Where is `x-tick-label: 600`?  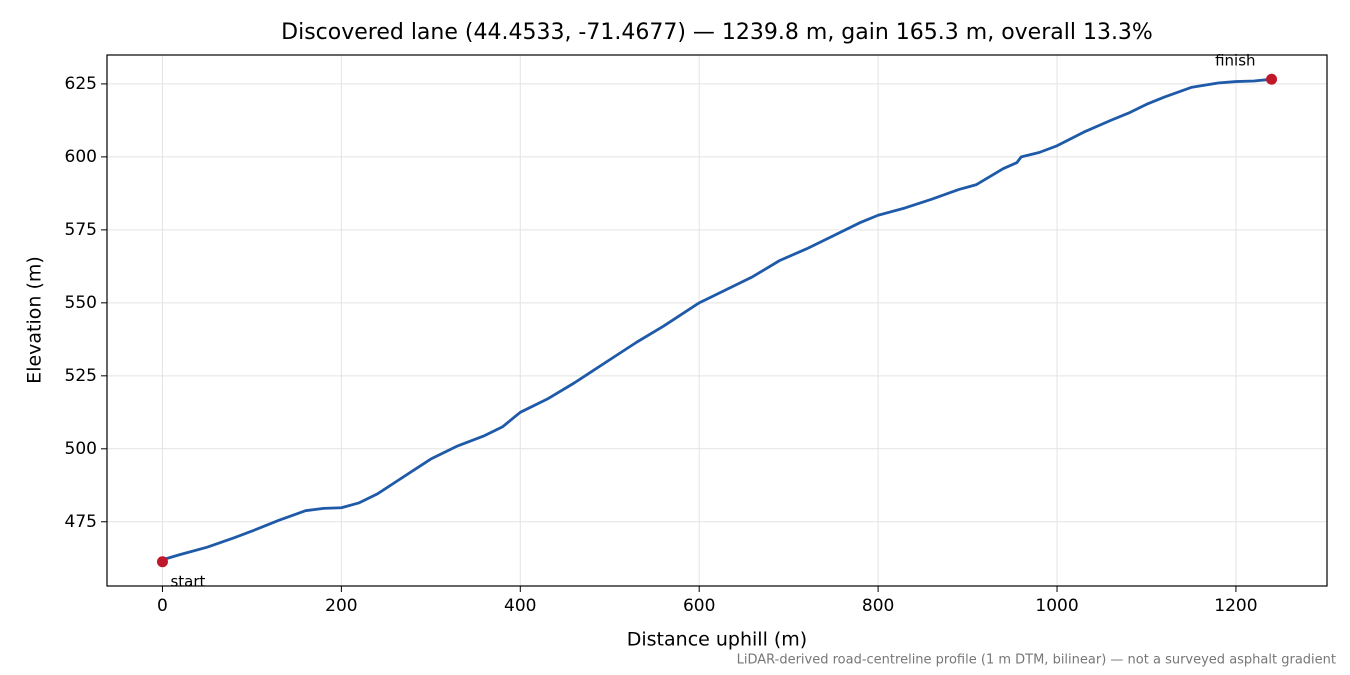
x-tick-label: 600 is located at coordinates (699, 606).